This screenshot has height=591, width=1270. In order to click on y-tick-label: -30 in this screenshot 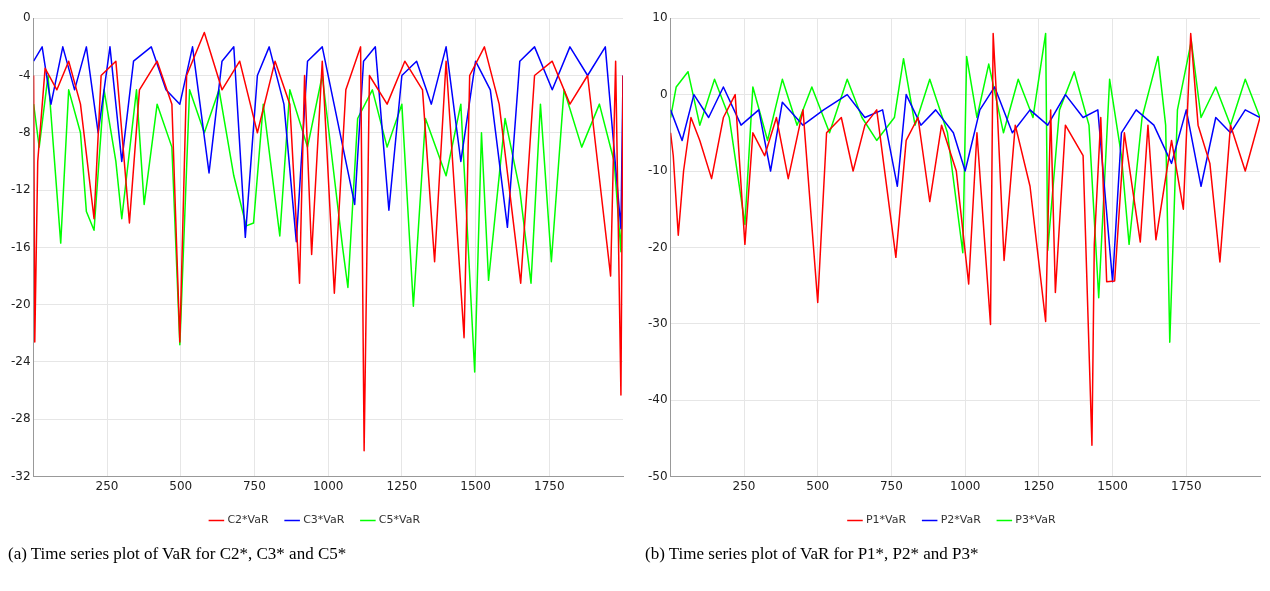, I will do `click(657, 322)`.